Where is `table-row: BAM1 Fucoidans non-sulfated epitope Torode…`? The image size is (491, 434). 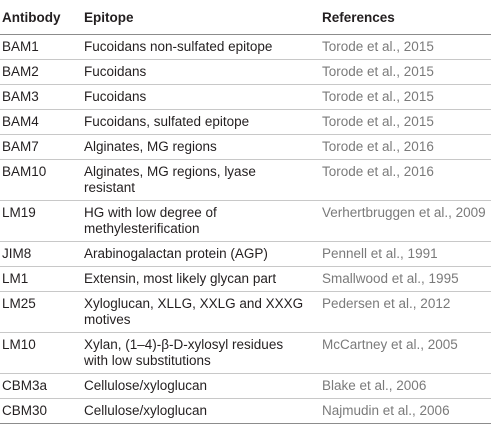
table-row: BAM1 Fucoidans non-sulfated epitope Torode… is located at coordinates (245, 47).